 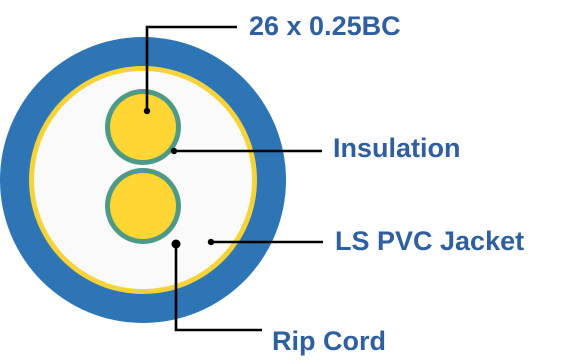 What do you see at coordinates (174, 151) in the screenshot?
I see `insulation-leader-dot` at bounding box center [174, 151].